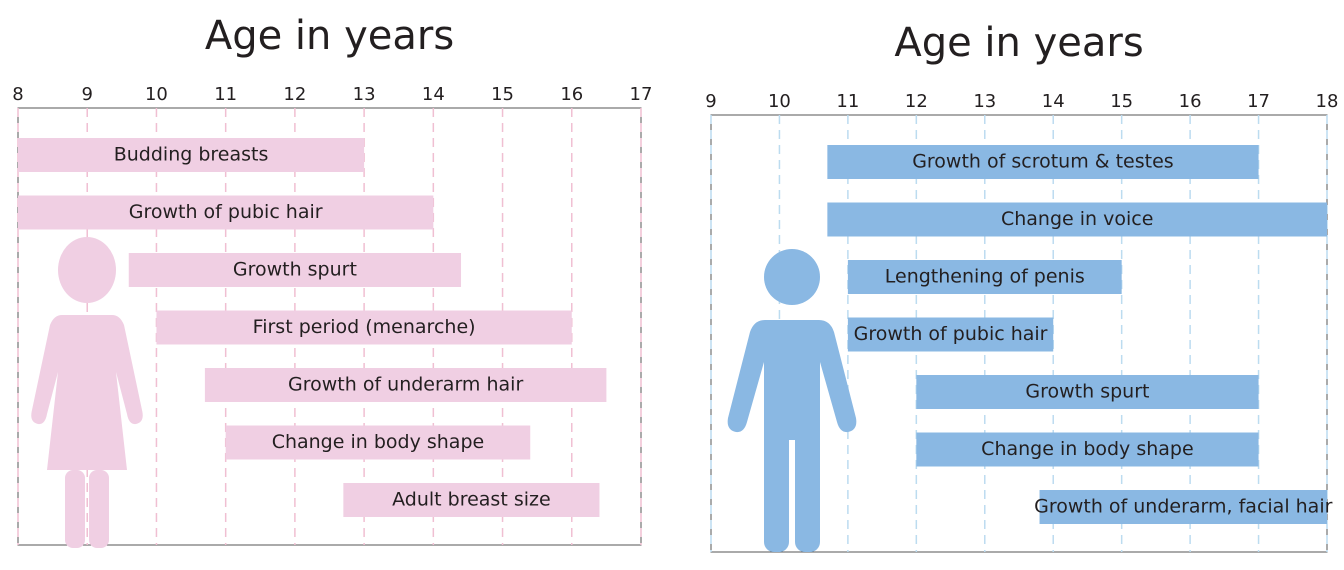  I want to click on bar-label: Adult breast size, so click(471, 500).